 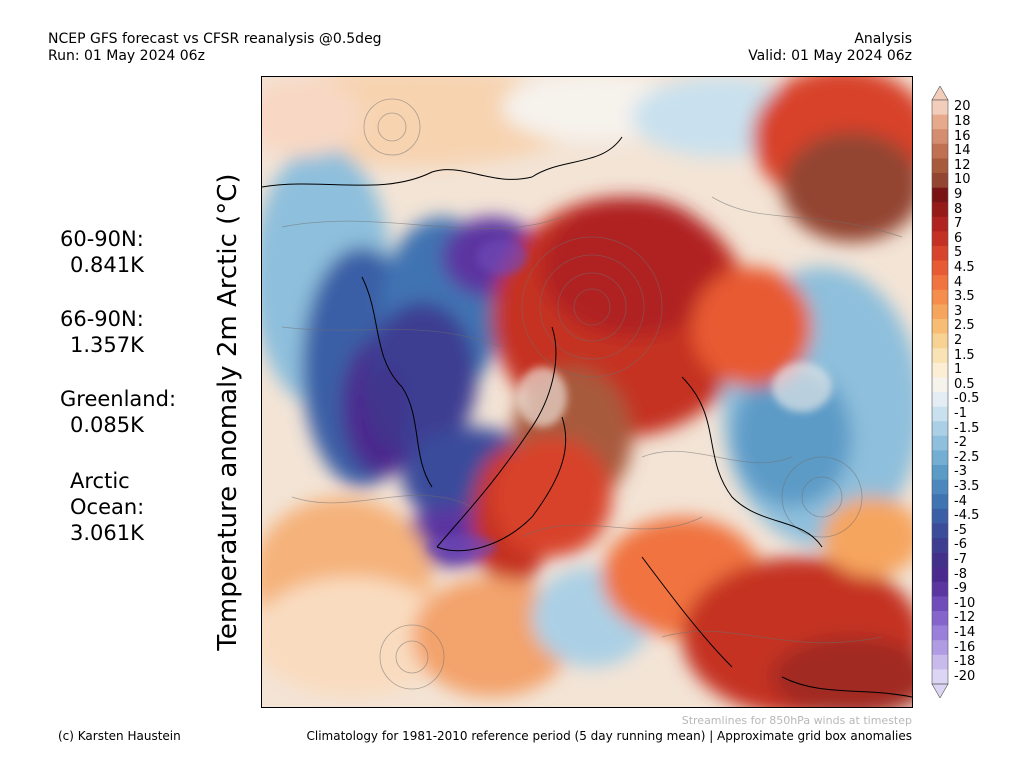 I want to click on colorbar-tick-label: -12, so click(x=965, y=618).